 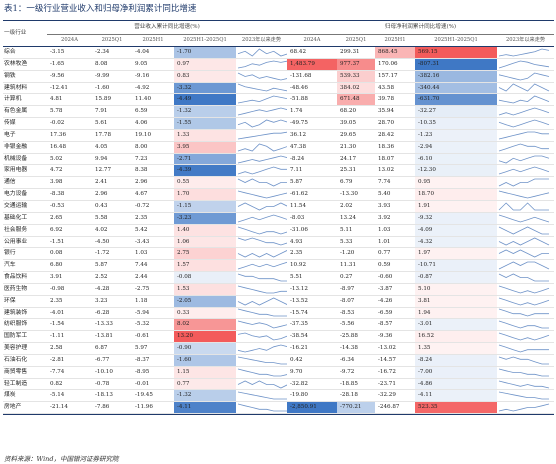 What do you see at coordinates (16, 63) in the screenshot?
I see `industry-name: 农林牧渔` at bounding box center [16, 63].